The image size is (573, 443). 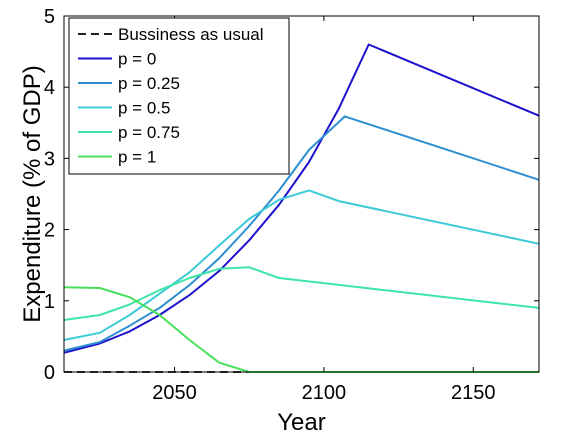 I want to click on y-tick-label: 0, so click(x=49, y=373).